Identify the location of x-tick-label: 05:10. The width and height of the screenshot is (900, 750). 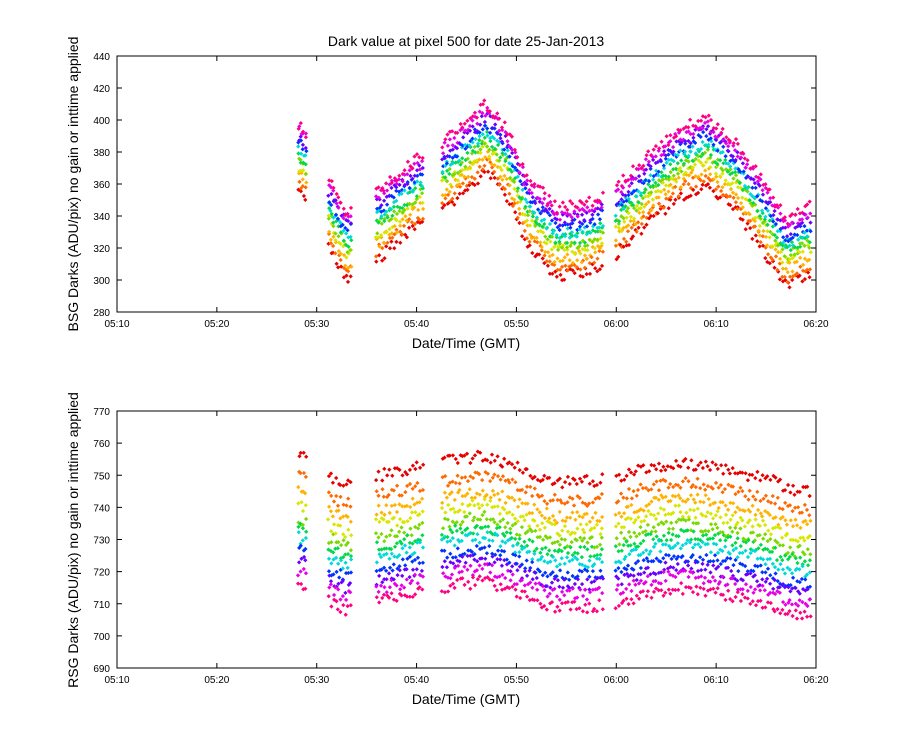
(116, 680).